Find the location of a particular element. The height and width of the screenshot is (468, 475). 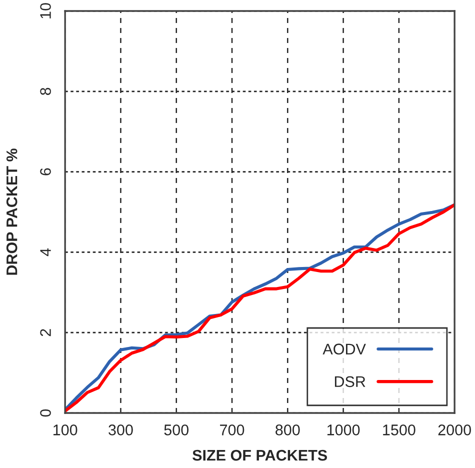

x-tick-label: 1000 is located at coordinates (343, 430).